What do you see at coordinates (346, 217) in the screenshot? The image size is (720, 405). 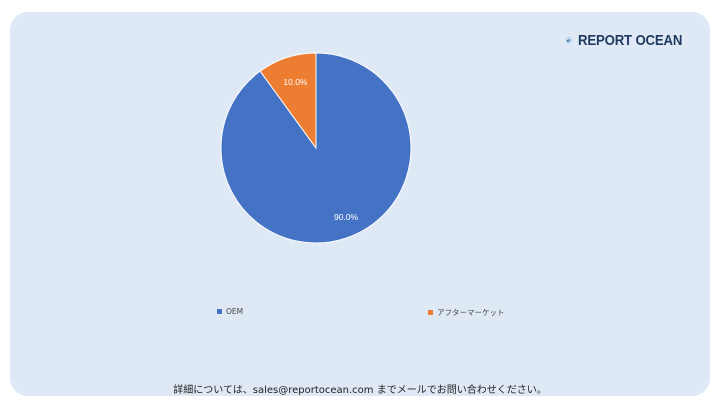 I see `pie-label-oem: 90.0%` at bounding box center [346, 217].